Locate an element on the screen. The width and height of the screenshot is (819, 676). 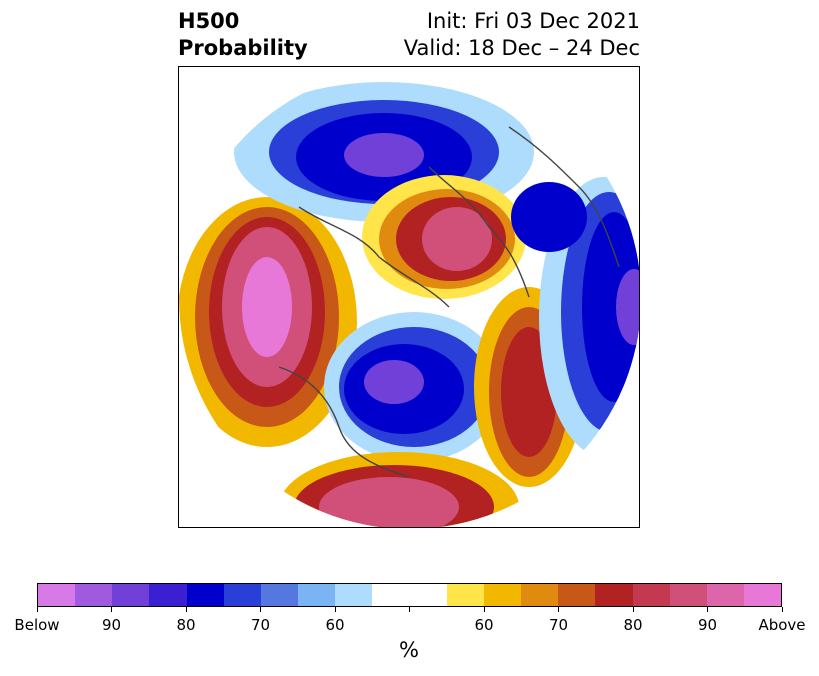
colorbar-unit-label: % is located at coordinates (409, 650).